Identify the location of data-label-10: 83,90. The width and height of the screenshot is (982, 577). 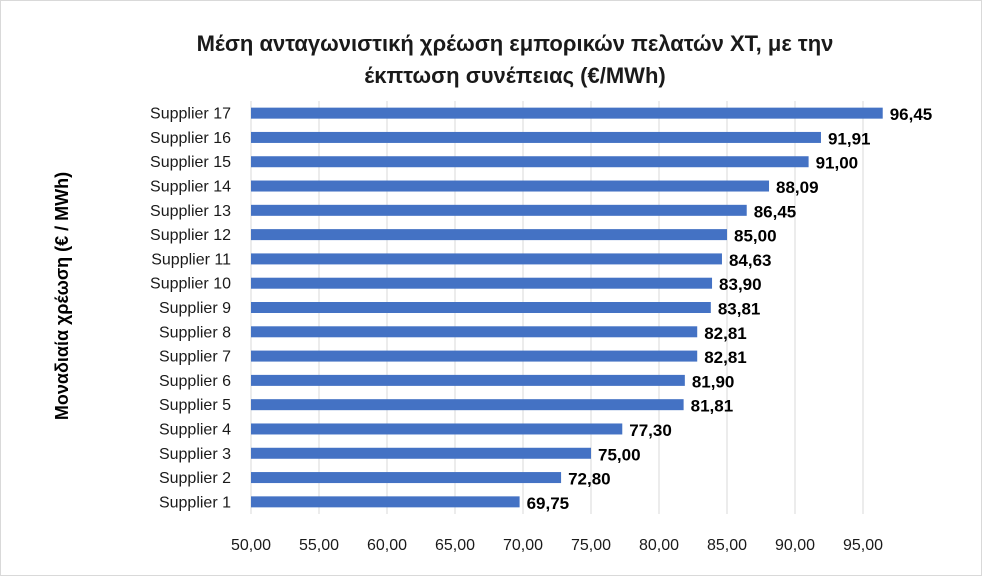
(740, 284).